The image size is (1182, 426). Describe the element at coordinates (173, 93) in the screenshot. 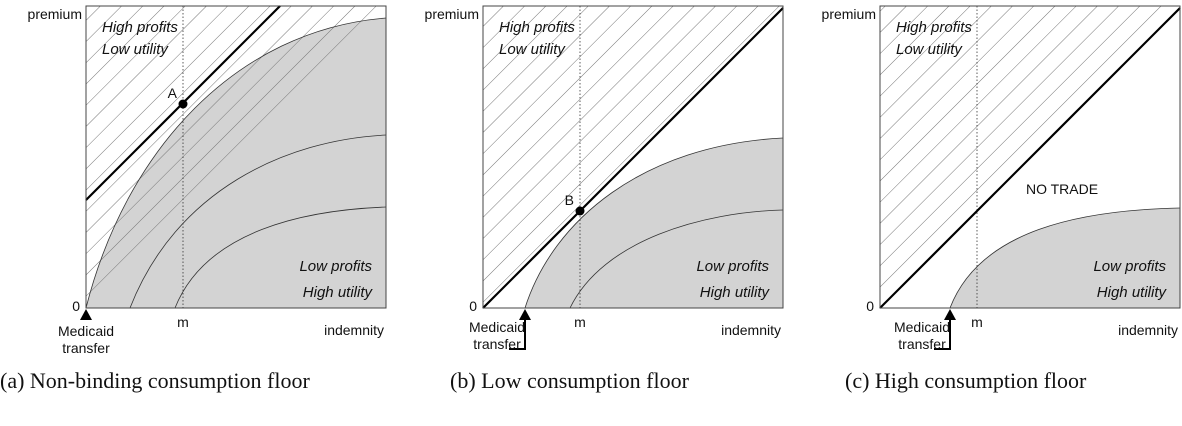

I see `point-label: A` at that location.